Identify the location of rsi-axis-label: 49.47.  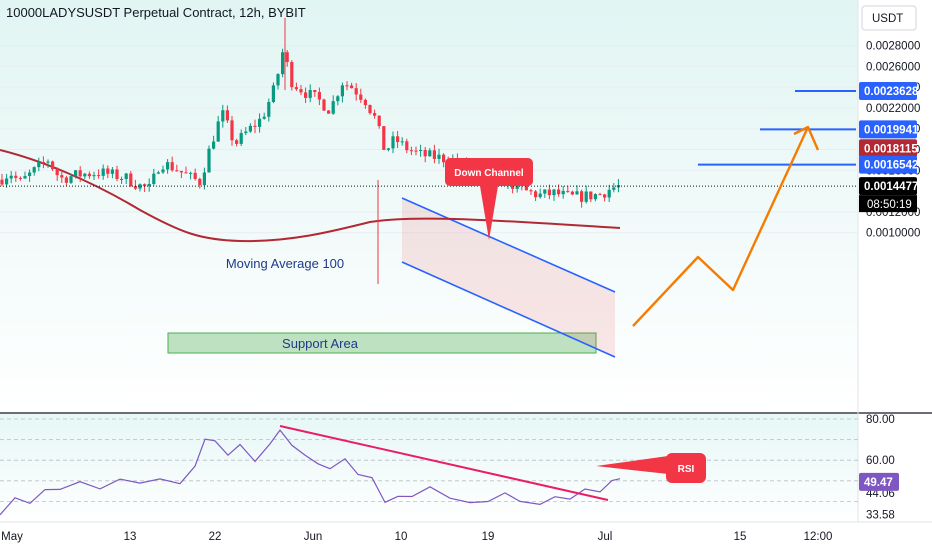
(878, 483).